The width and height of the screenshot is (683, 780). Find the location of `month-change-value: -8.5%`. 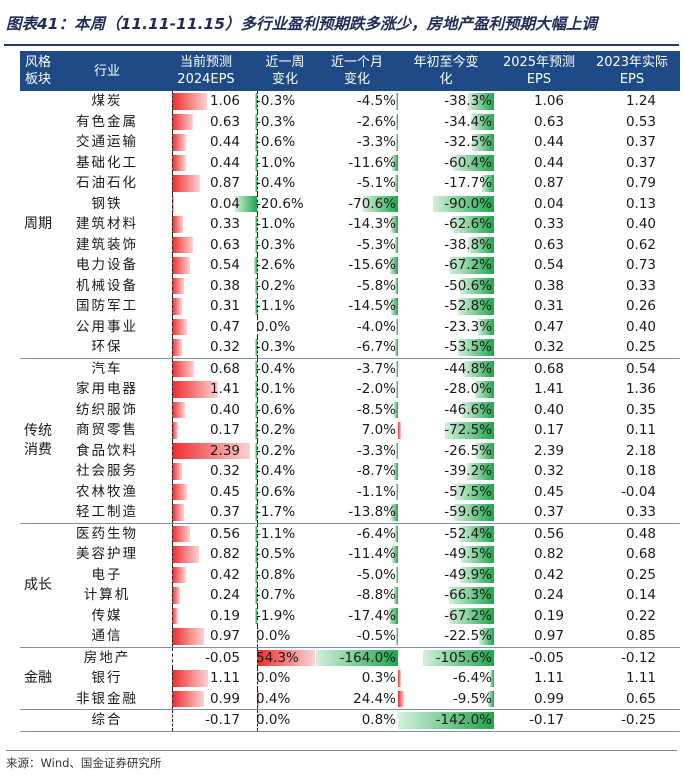

month-change-value: -8.5% is located at coordinates (376, 409).